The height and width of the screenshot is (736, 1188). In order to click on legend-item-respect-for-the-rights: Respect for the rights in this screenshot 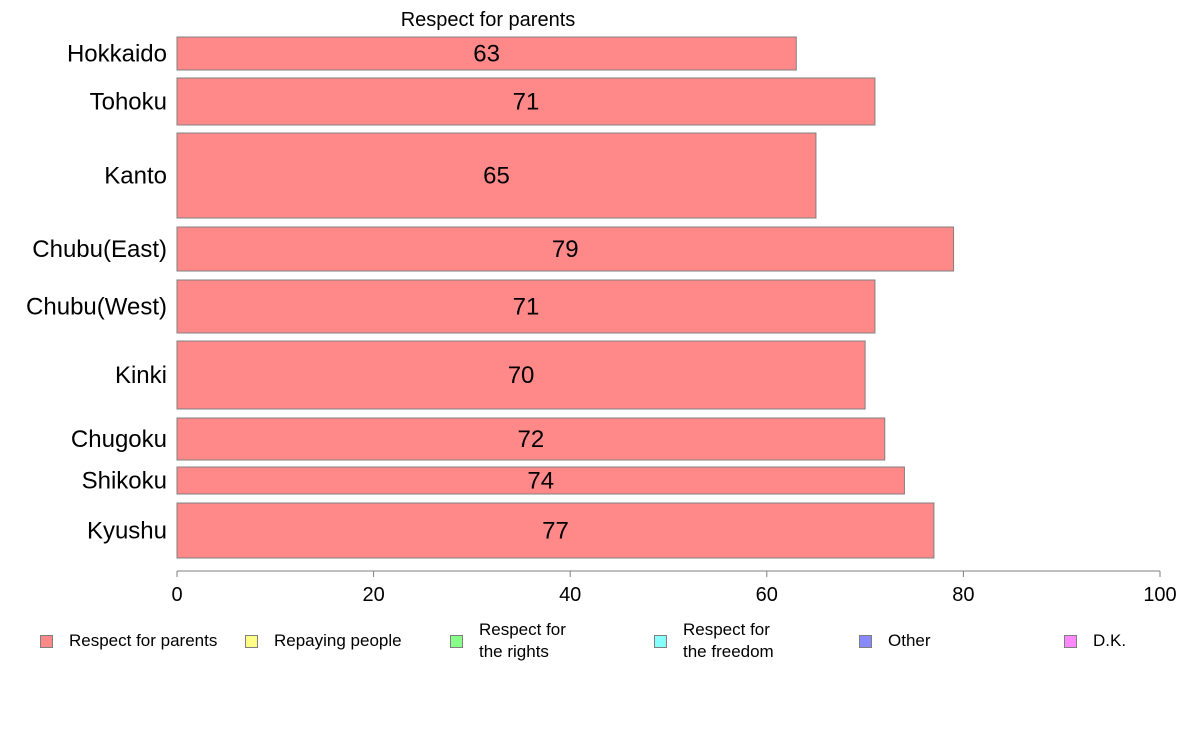, I will do `click(508, 641)`.